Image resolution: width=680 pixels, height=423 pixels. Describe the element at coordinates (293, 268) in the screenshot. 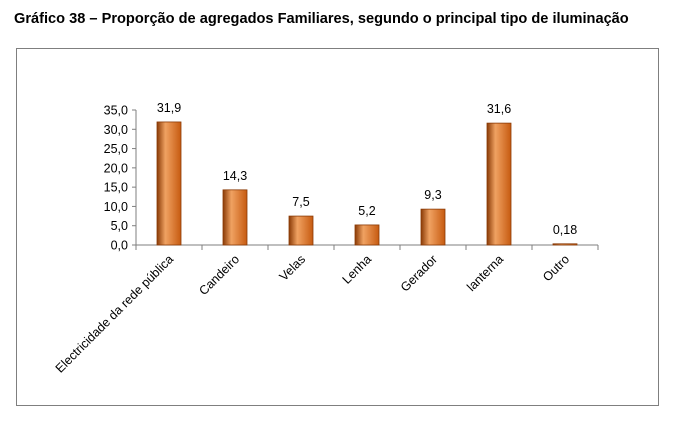

I see `x-category-label: Velas` at that location.